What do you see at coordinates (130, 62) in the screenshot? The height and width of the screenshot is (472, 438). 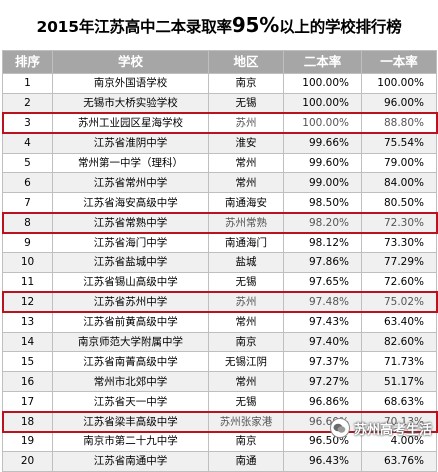 I see `header-school: 学校` at bounding box center [130, 62].